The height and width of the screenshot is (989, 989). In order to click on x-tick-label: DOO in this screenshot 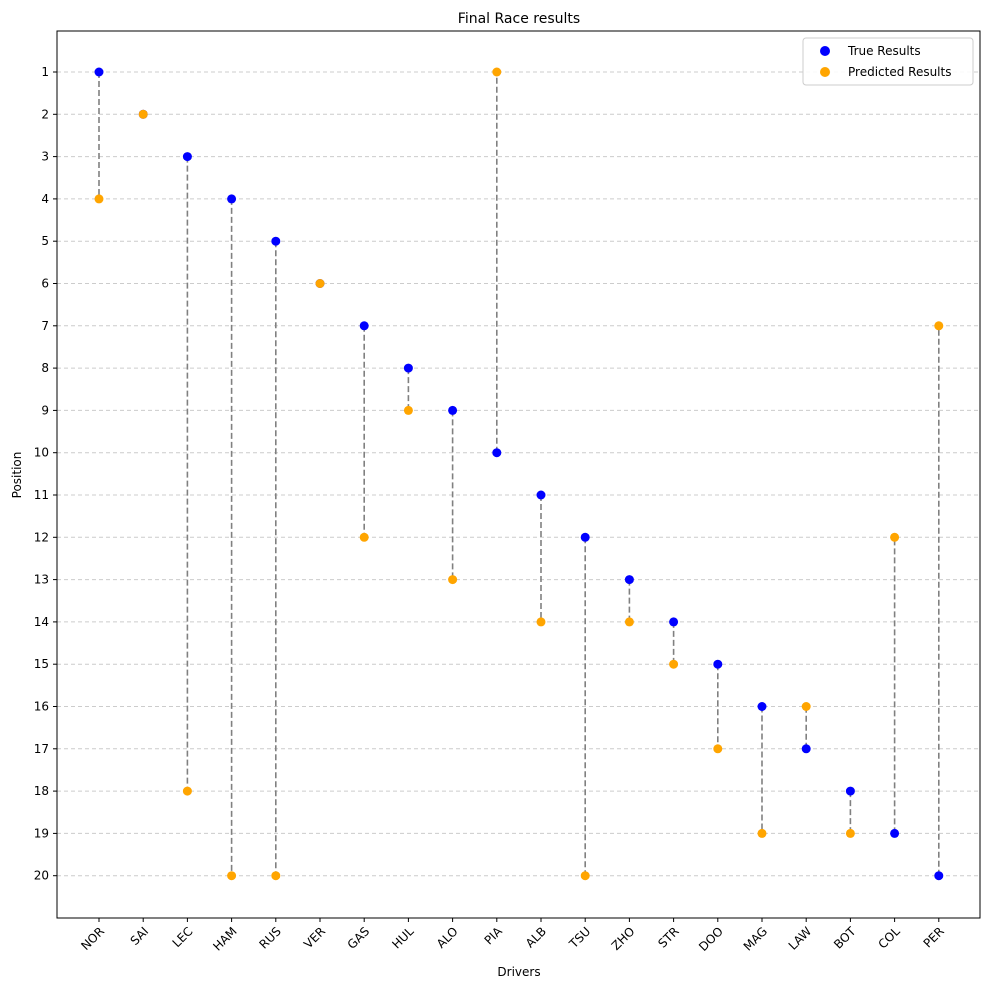, I will do `click(711, 939)`.